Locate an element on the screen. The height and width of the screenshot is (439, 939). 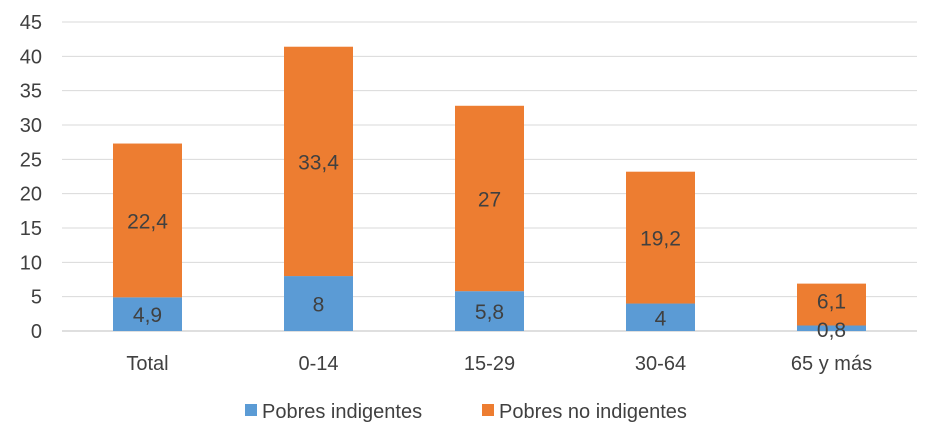
data-label: 4,9 is located at coordinates (147, 315).